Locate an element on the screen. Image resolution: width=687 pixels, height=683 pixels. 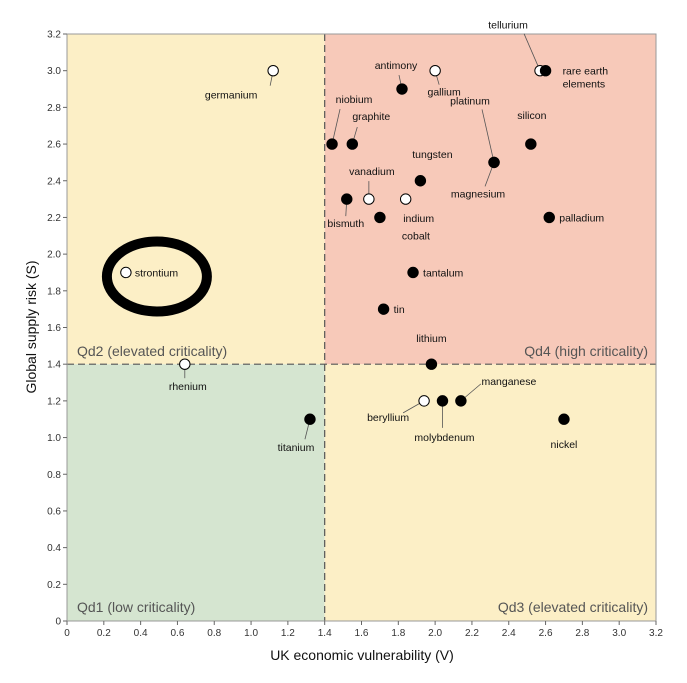
point-bismuth is located at coordinates (347, 199).